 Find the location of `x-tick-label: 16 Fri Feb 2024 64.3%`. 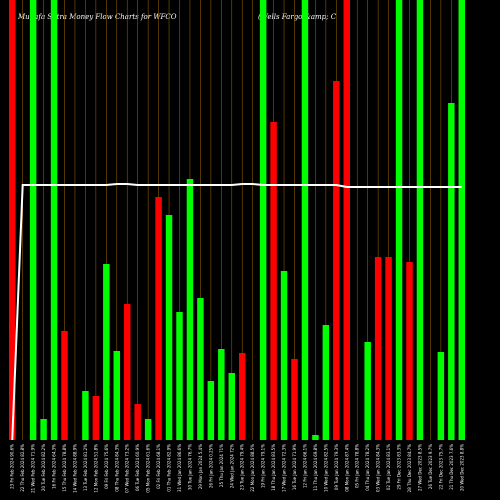

x-tick-label: 16 Fri Feb 2024 64.3% is located at coordinates (54, 466).